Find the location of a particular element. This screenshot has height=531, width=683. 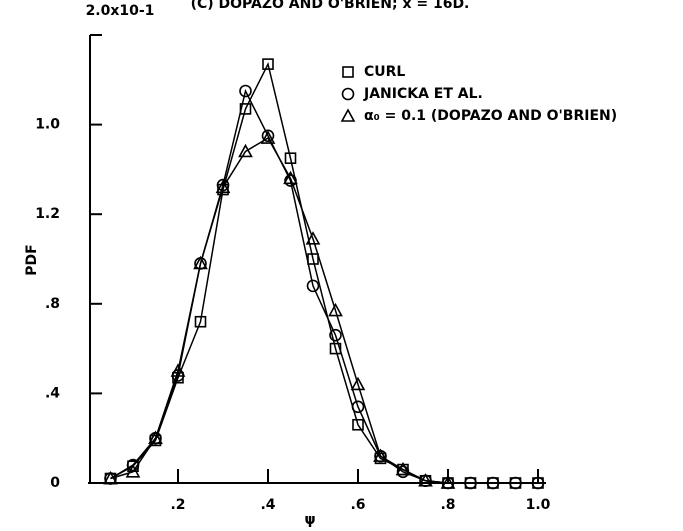

x-tick-label: .6 is located at coordinates (357, 505).